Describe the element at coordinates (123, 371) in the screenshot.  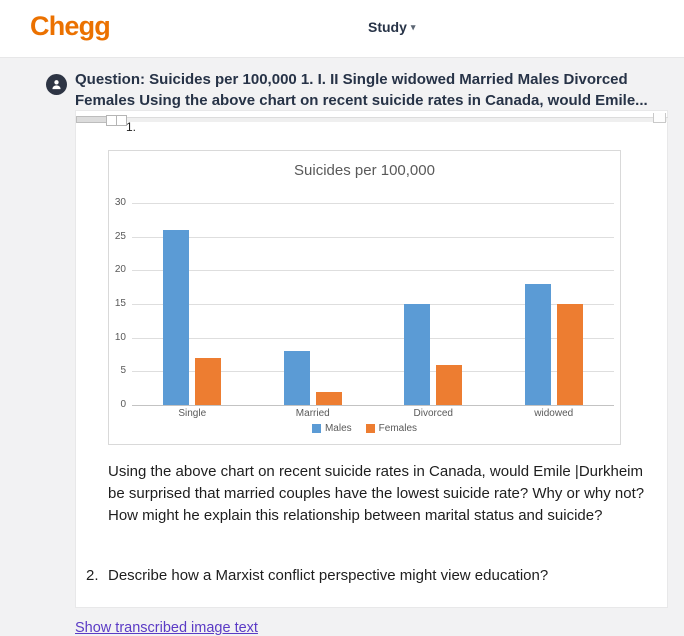
I see `y-tick-label-5: 5` at that location.